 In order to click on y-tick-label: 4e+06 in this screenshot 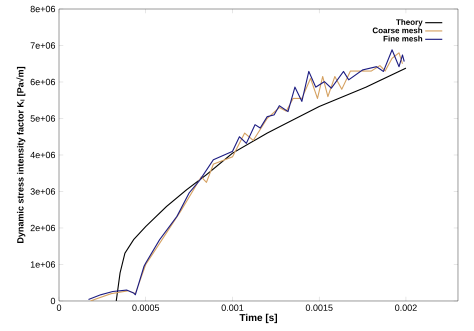, I will do `click(43, 155)`.